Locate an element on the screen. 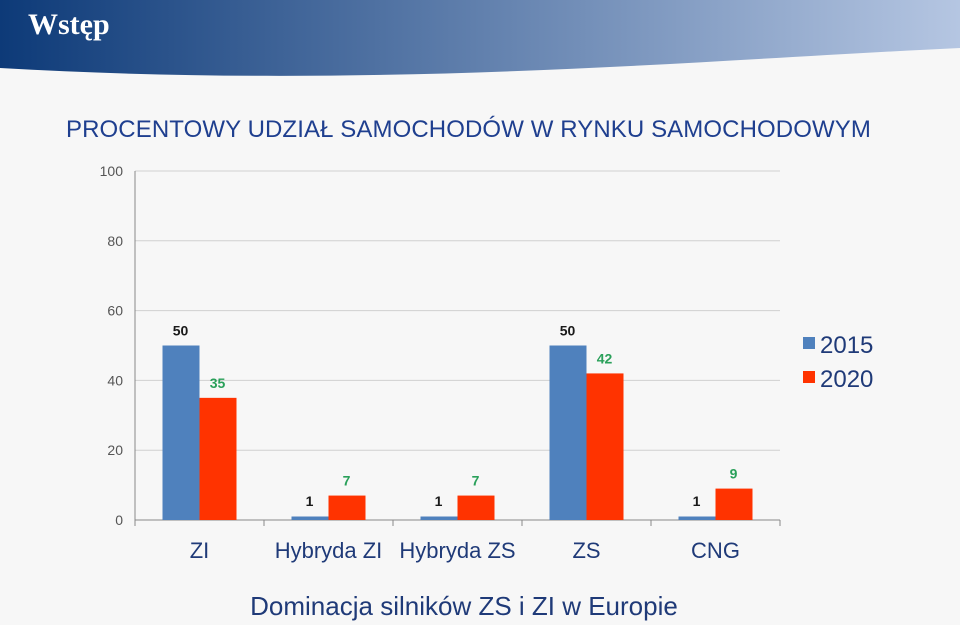 The image size is (960, 625). x-tick-label: Hybryda ZS is located at coordinates (457, 550).